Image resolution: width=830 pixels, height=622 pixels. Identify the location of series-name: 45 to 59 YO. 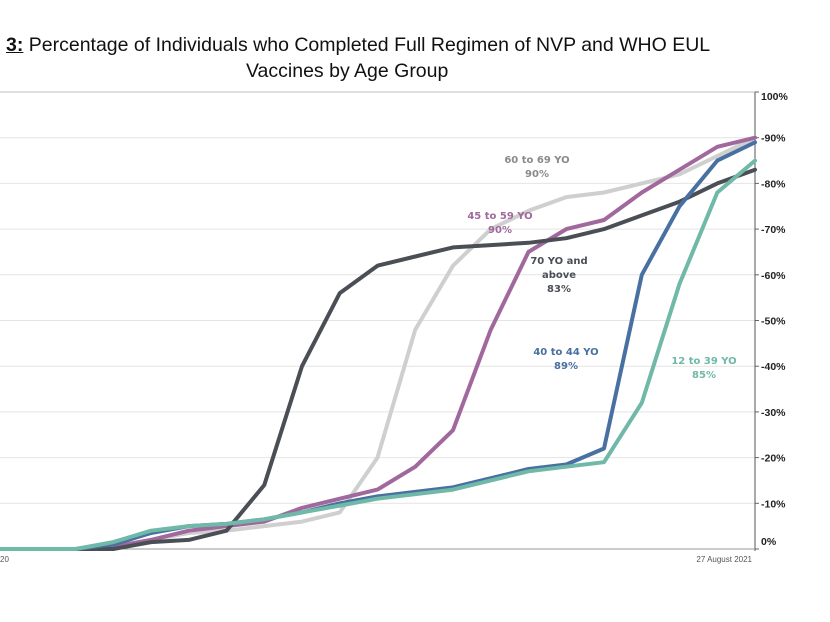
(499, 216).